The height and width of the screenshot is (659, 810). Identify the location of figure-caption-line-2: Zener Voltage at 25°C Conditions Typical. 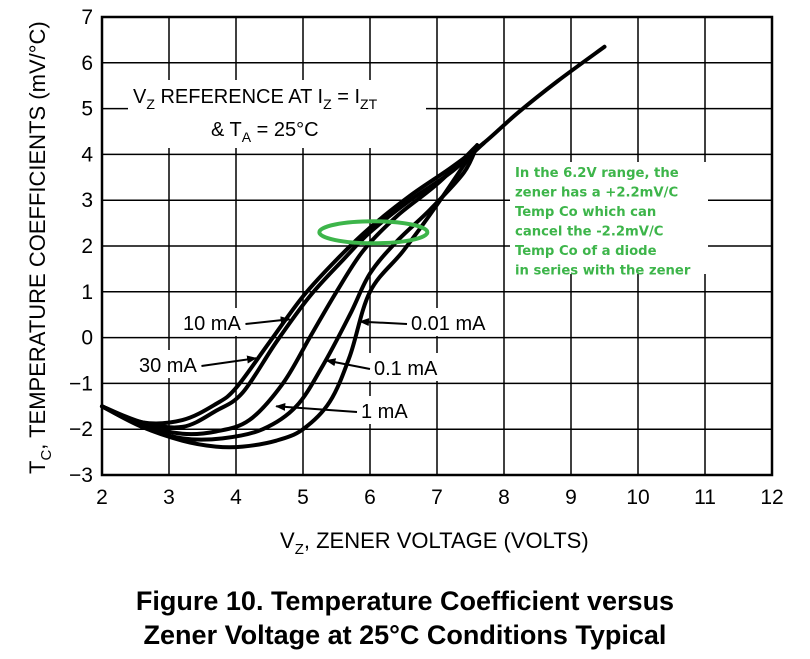
(405, 635).